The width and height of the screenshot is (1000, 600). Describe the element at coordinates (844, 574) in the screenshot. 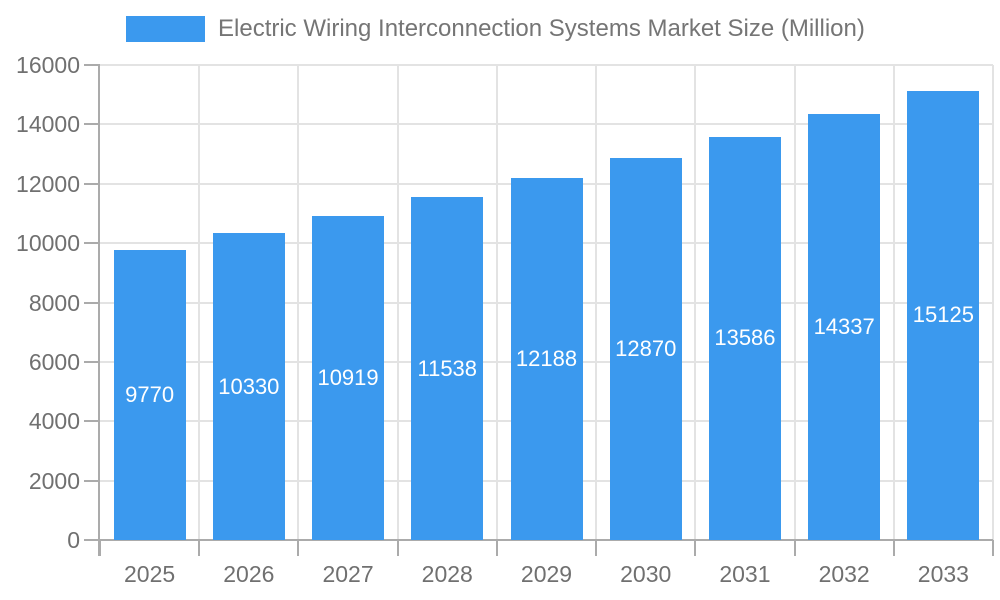

I see `x-tick-label: 2032` at that location.